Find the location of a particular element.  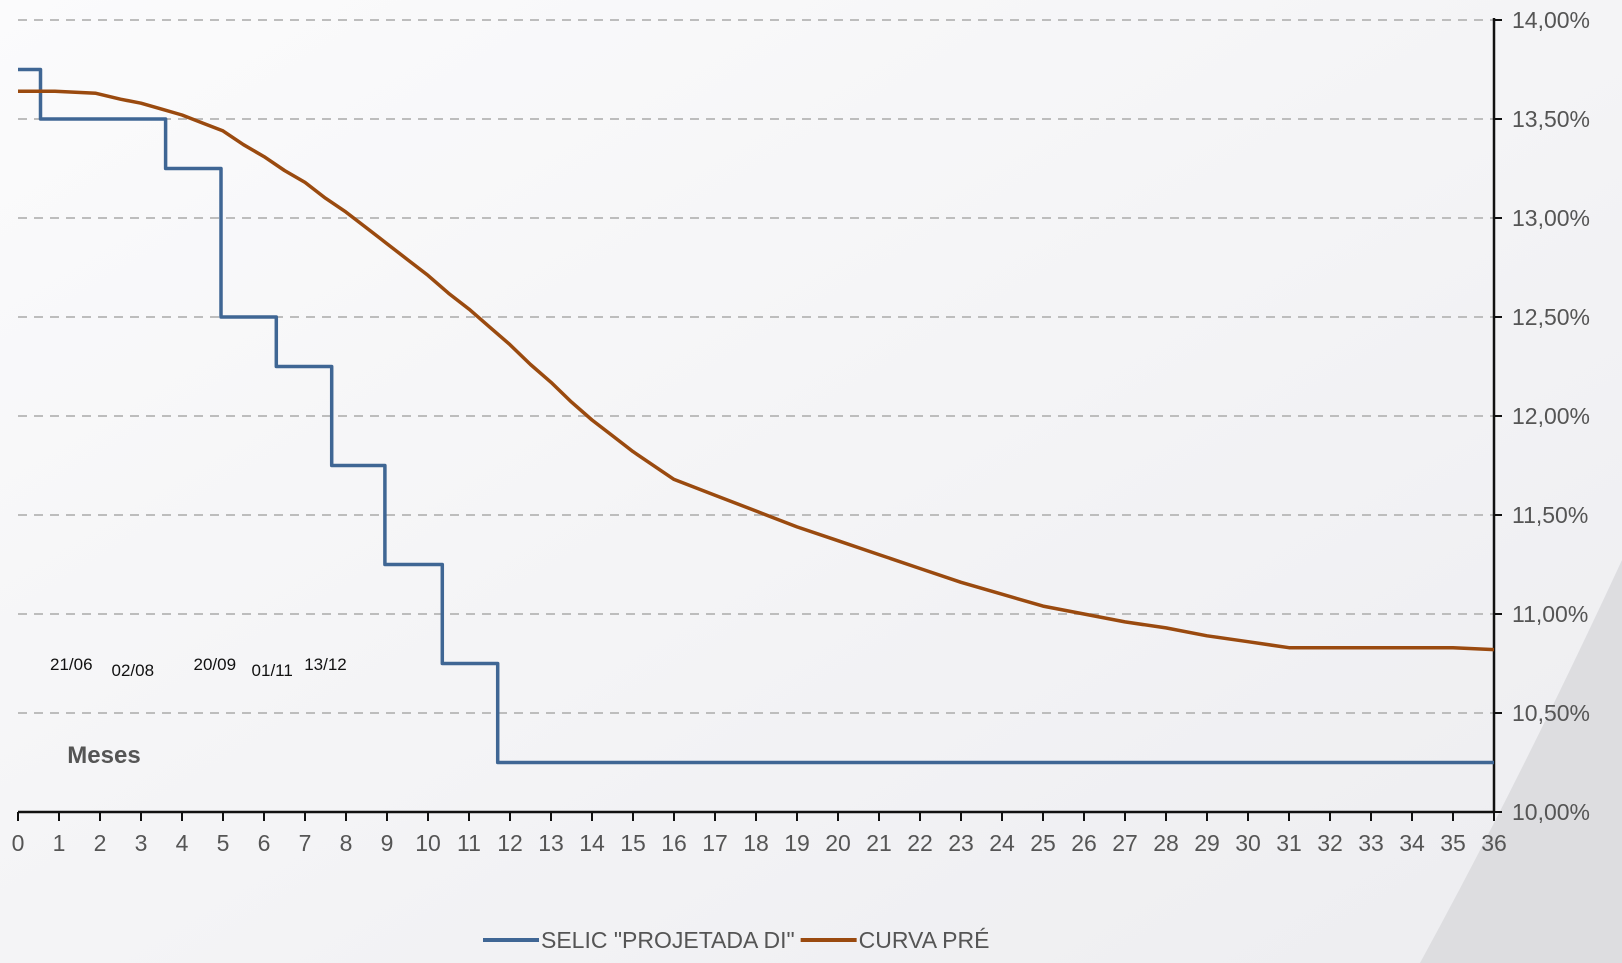

x-tick-label: 11 is located at coordinates (469, 843).